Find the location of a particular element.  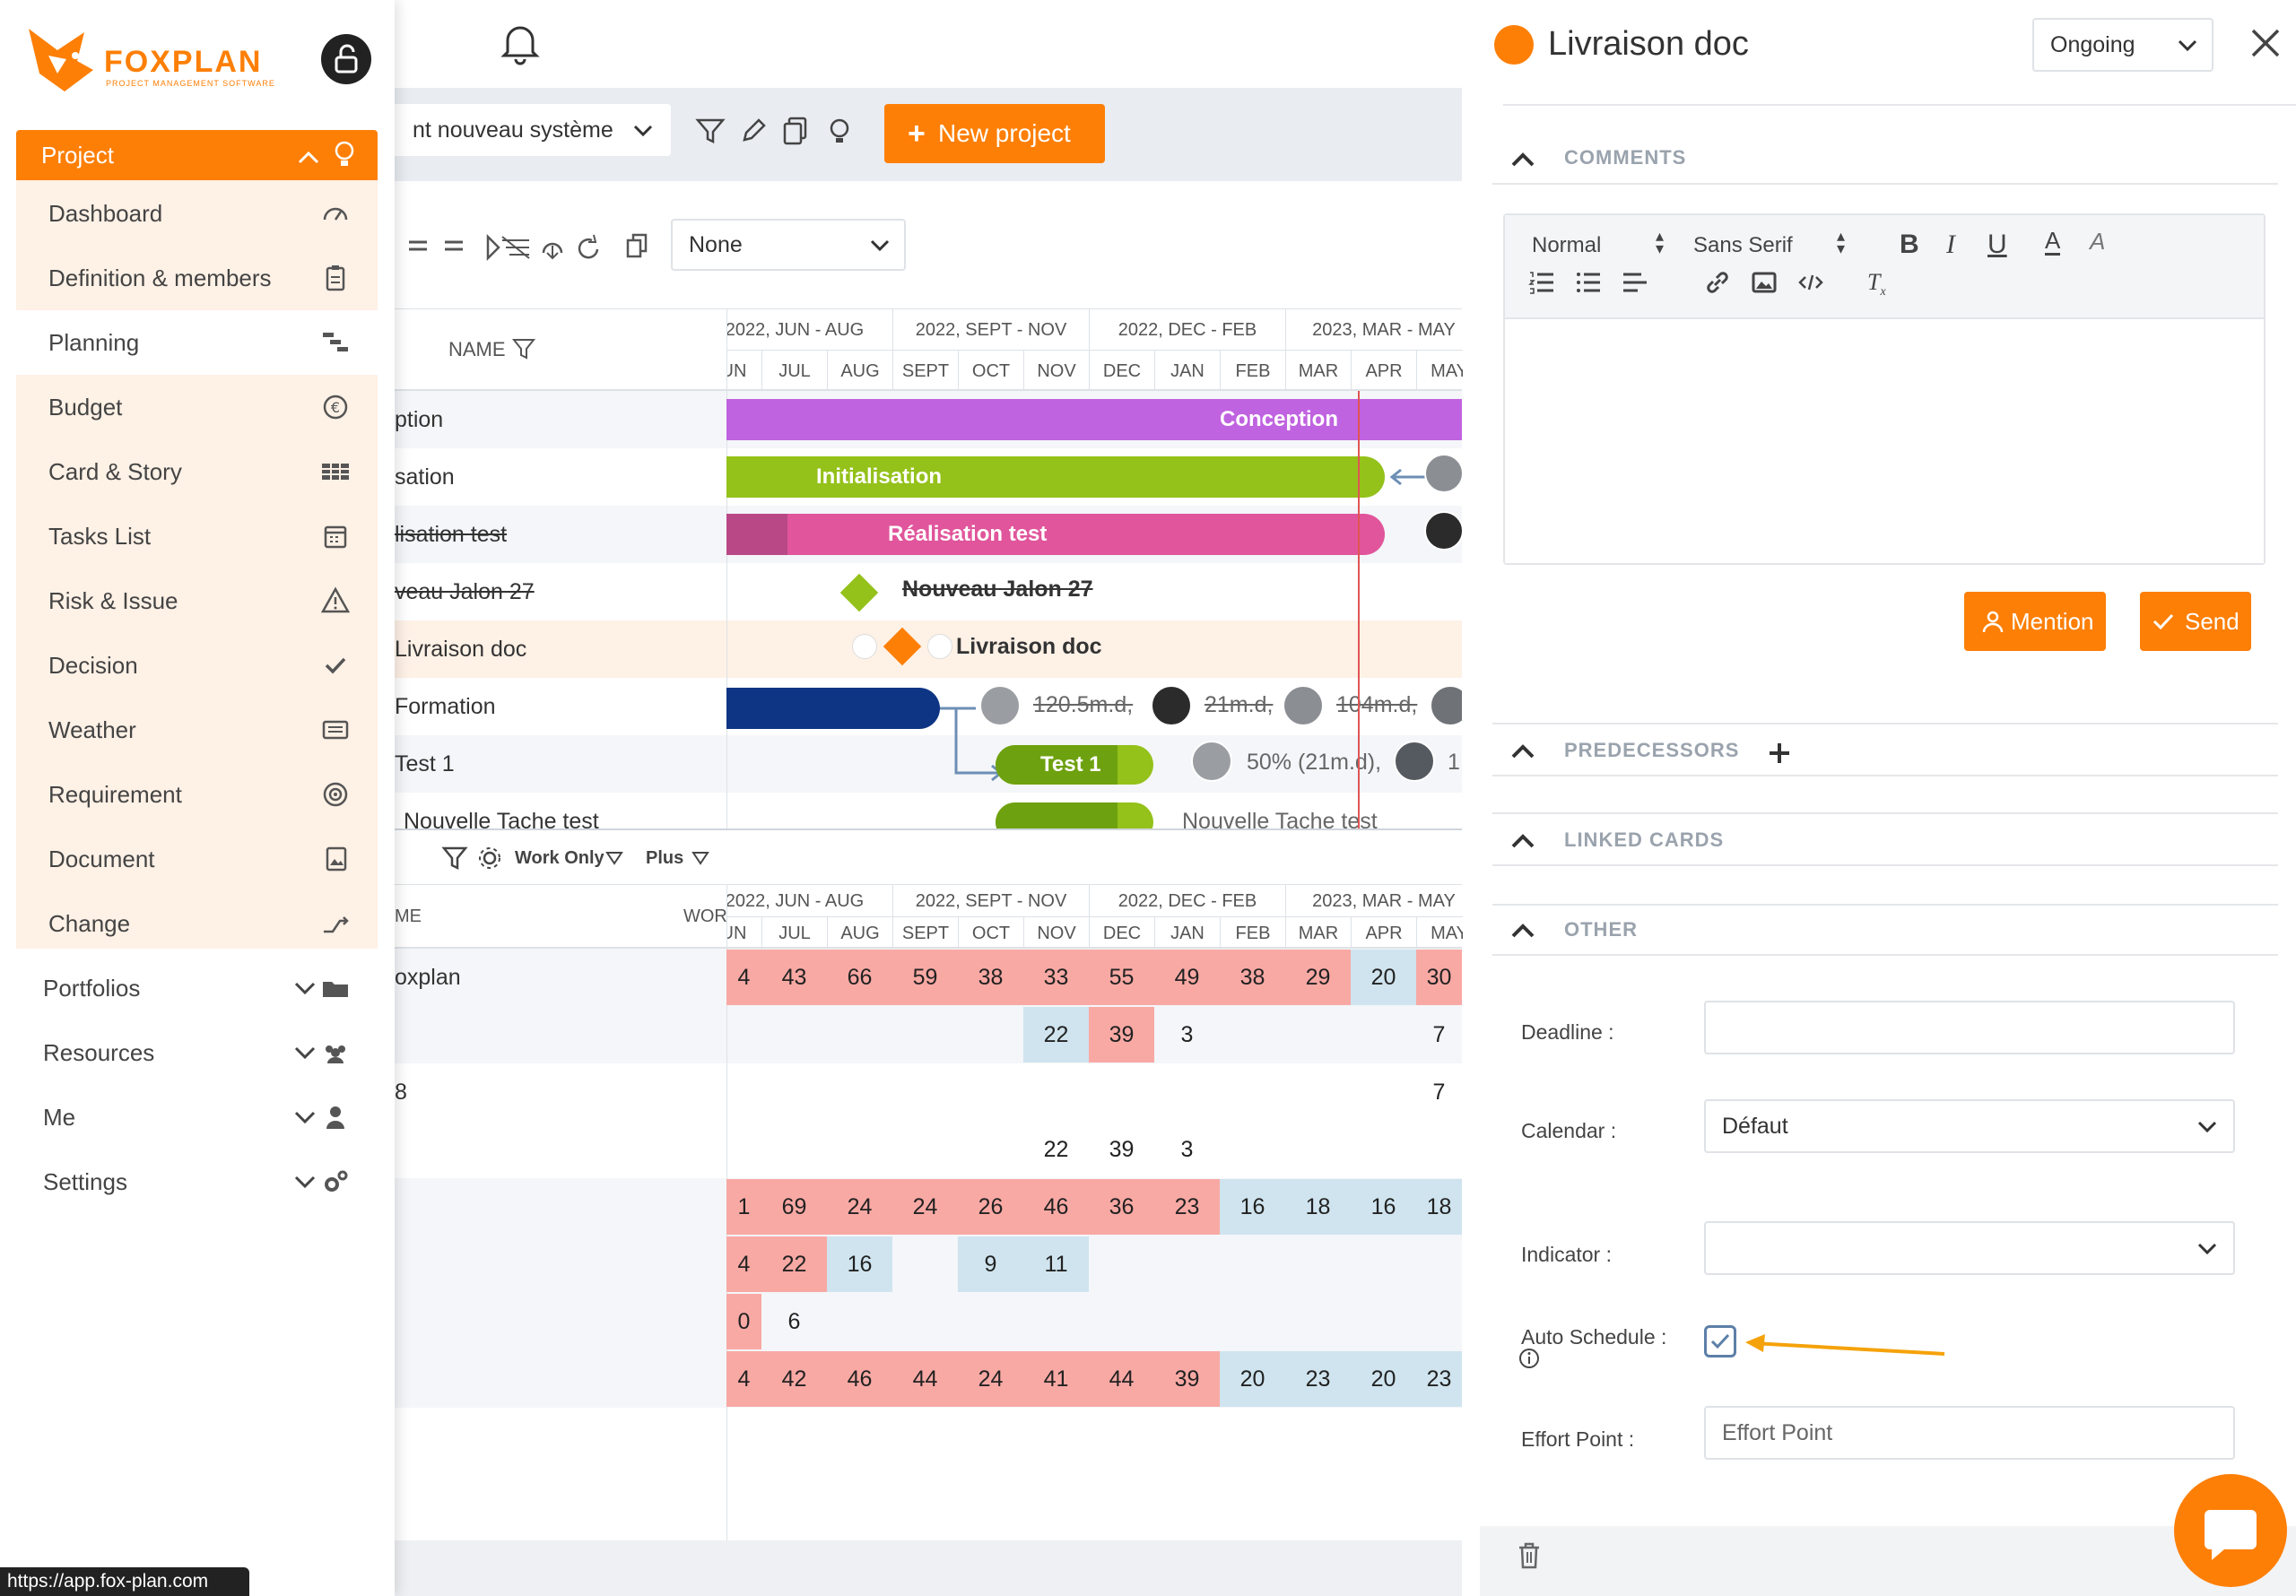

style-select: Normal is located at coordinates (1567, 245).